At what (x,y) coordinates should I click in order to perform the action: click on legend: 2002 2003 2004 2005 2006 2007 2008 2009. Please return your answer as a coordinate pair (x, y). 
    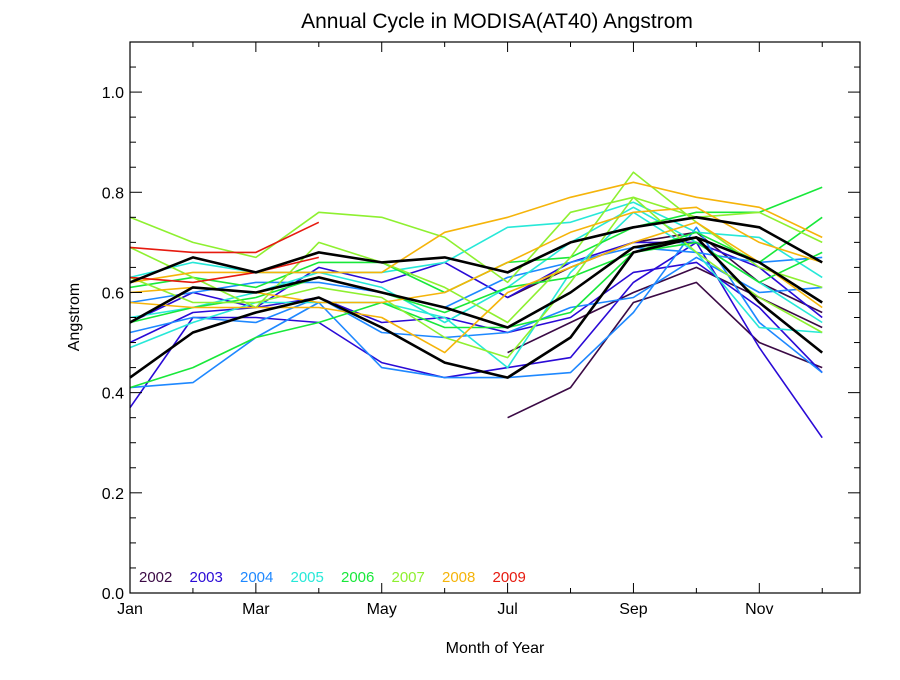
    Looking at the image, I should click on (332, 577).